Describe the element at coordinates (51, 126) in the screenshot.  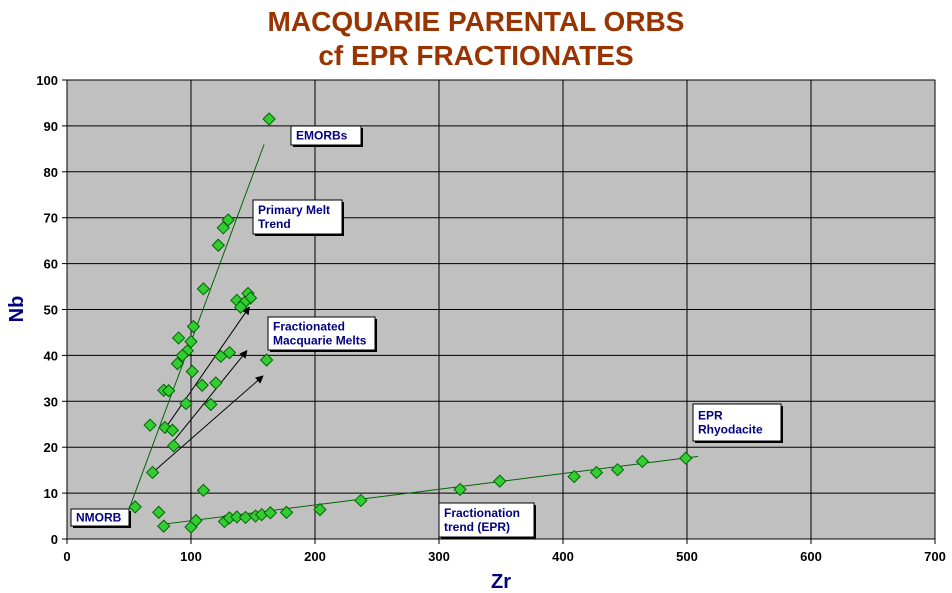
I see `y-tick-label: 90` at that location.